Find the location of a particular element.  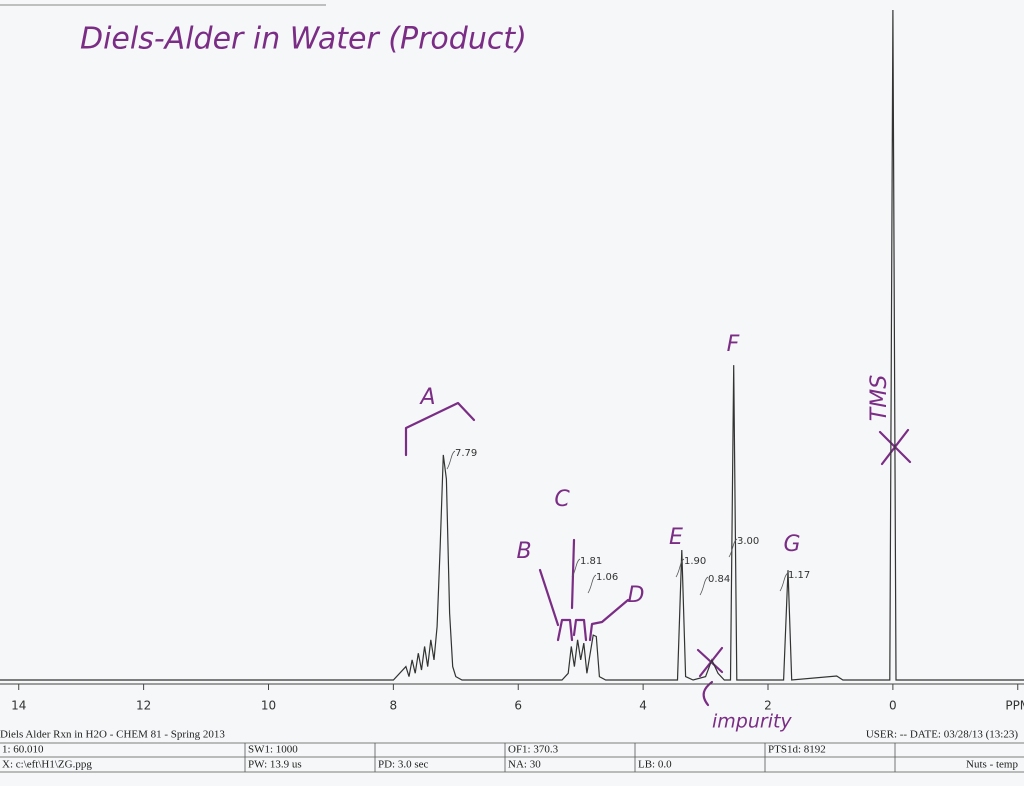

x-tick-label: 4 is located at coordinates (643, 706).